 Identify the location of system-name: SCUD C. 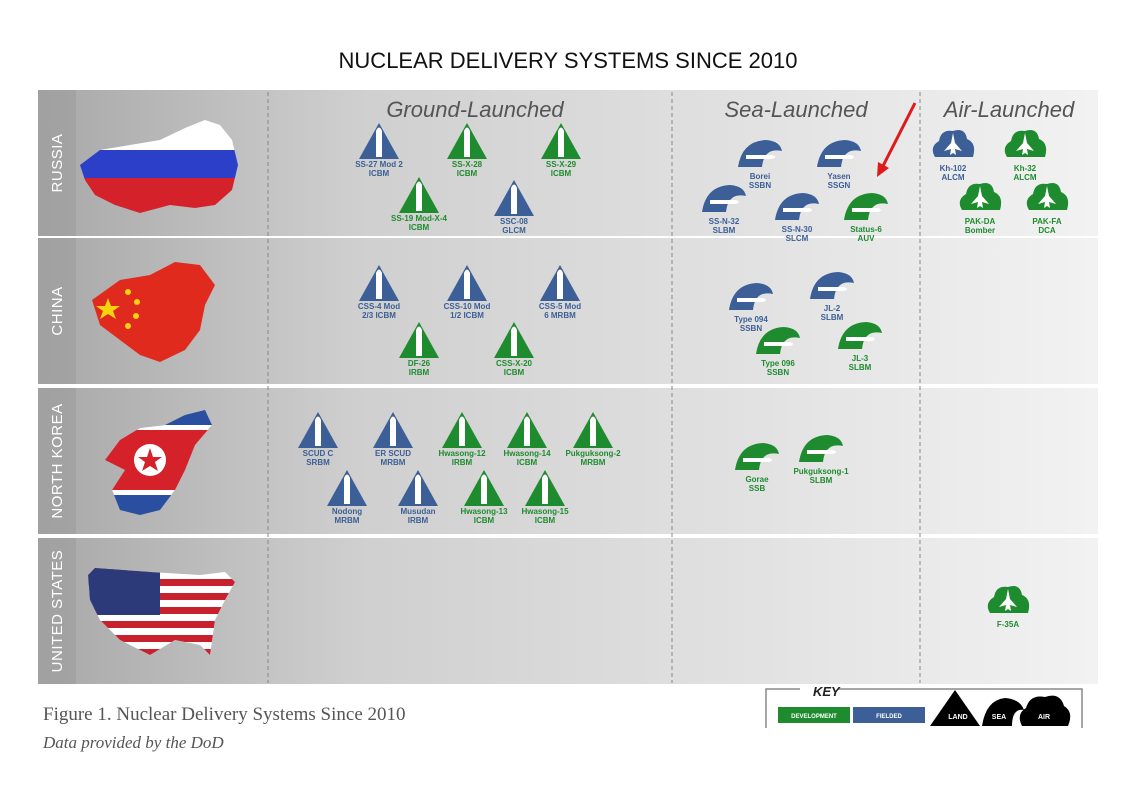
(318, 453).